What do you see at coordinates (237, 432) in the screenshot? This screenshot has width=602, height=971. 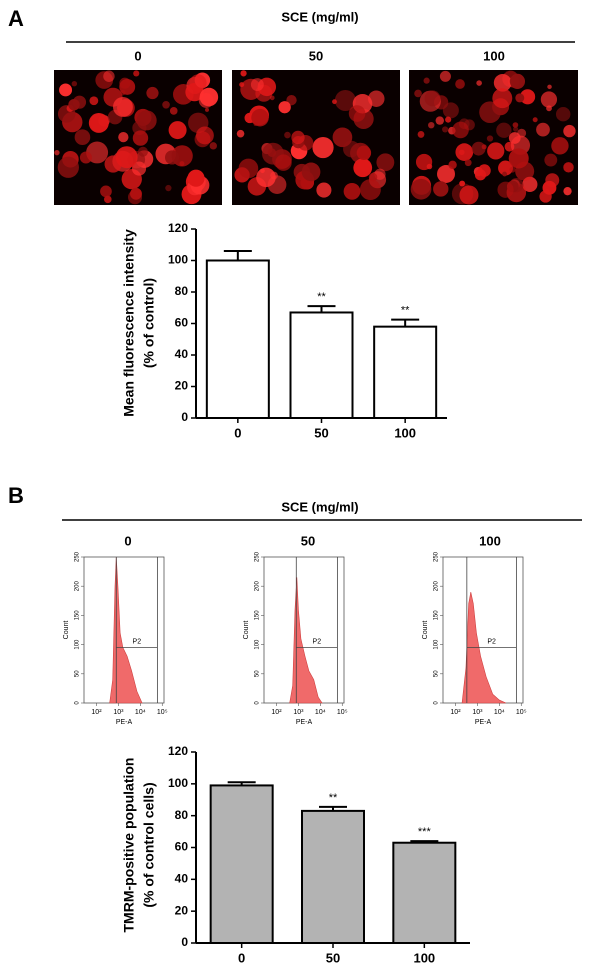 I see `x-tick-label: 0` at bounding box center [237, 432].